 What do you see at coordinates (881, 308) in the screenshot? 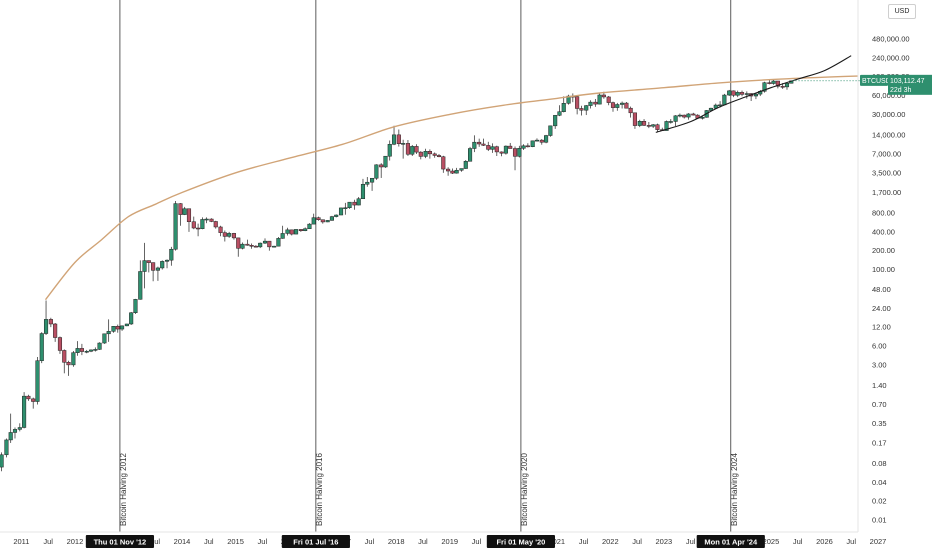
I see `price-tick-label: 24.00` at bounding box center [881, 308].